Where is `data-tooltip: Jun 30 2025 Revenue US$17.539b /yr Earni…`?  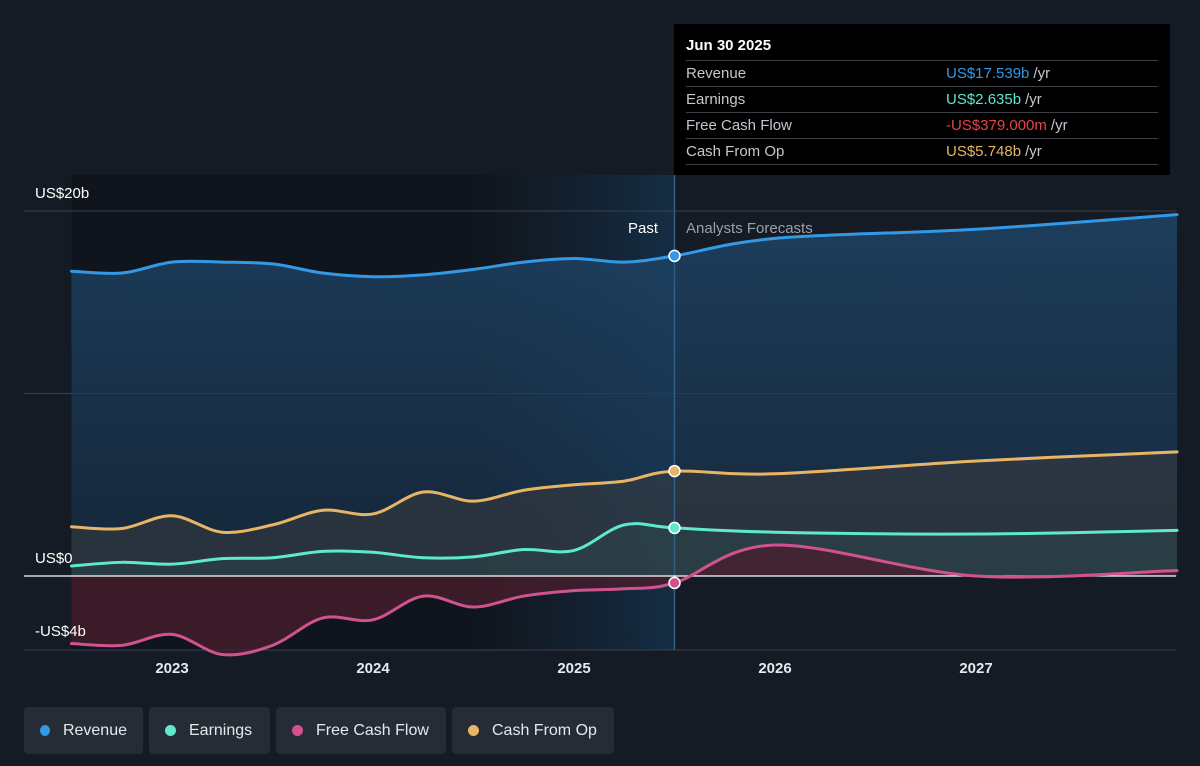 data-tooltip: Jun 30 2025 Revenue US$17.539b /yr Earni… is located at coordinates (922, 99).